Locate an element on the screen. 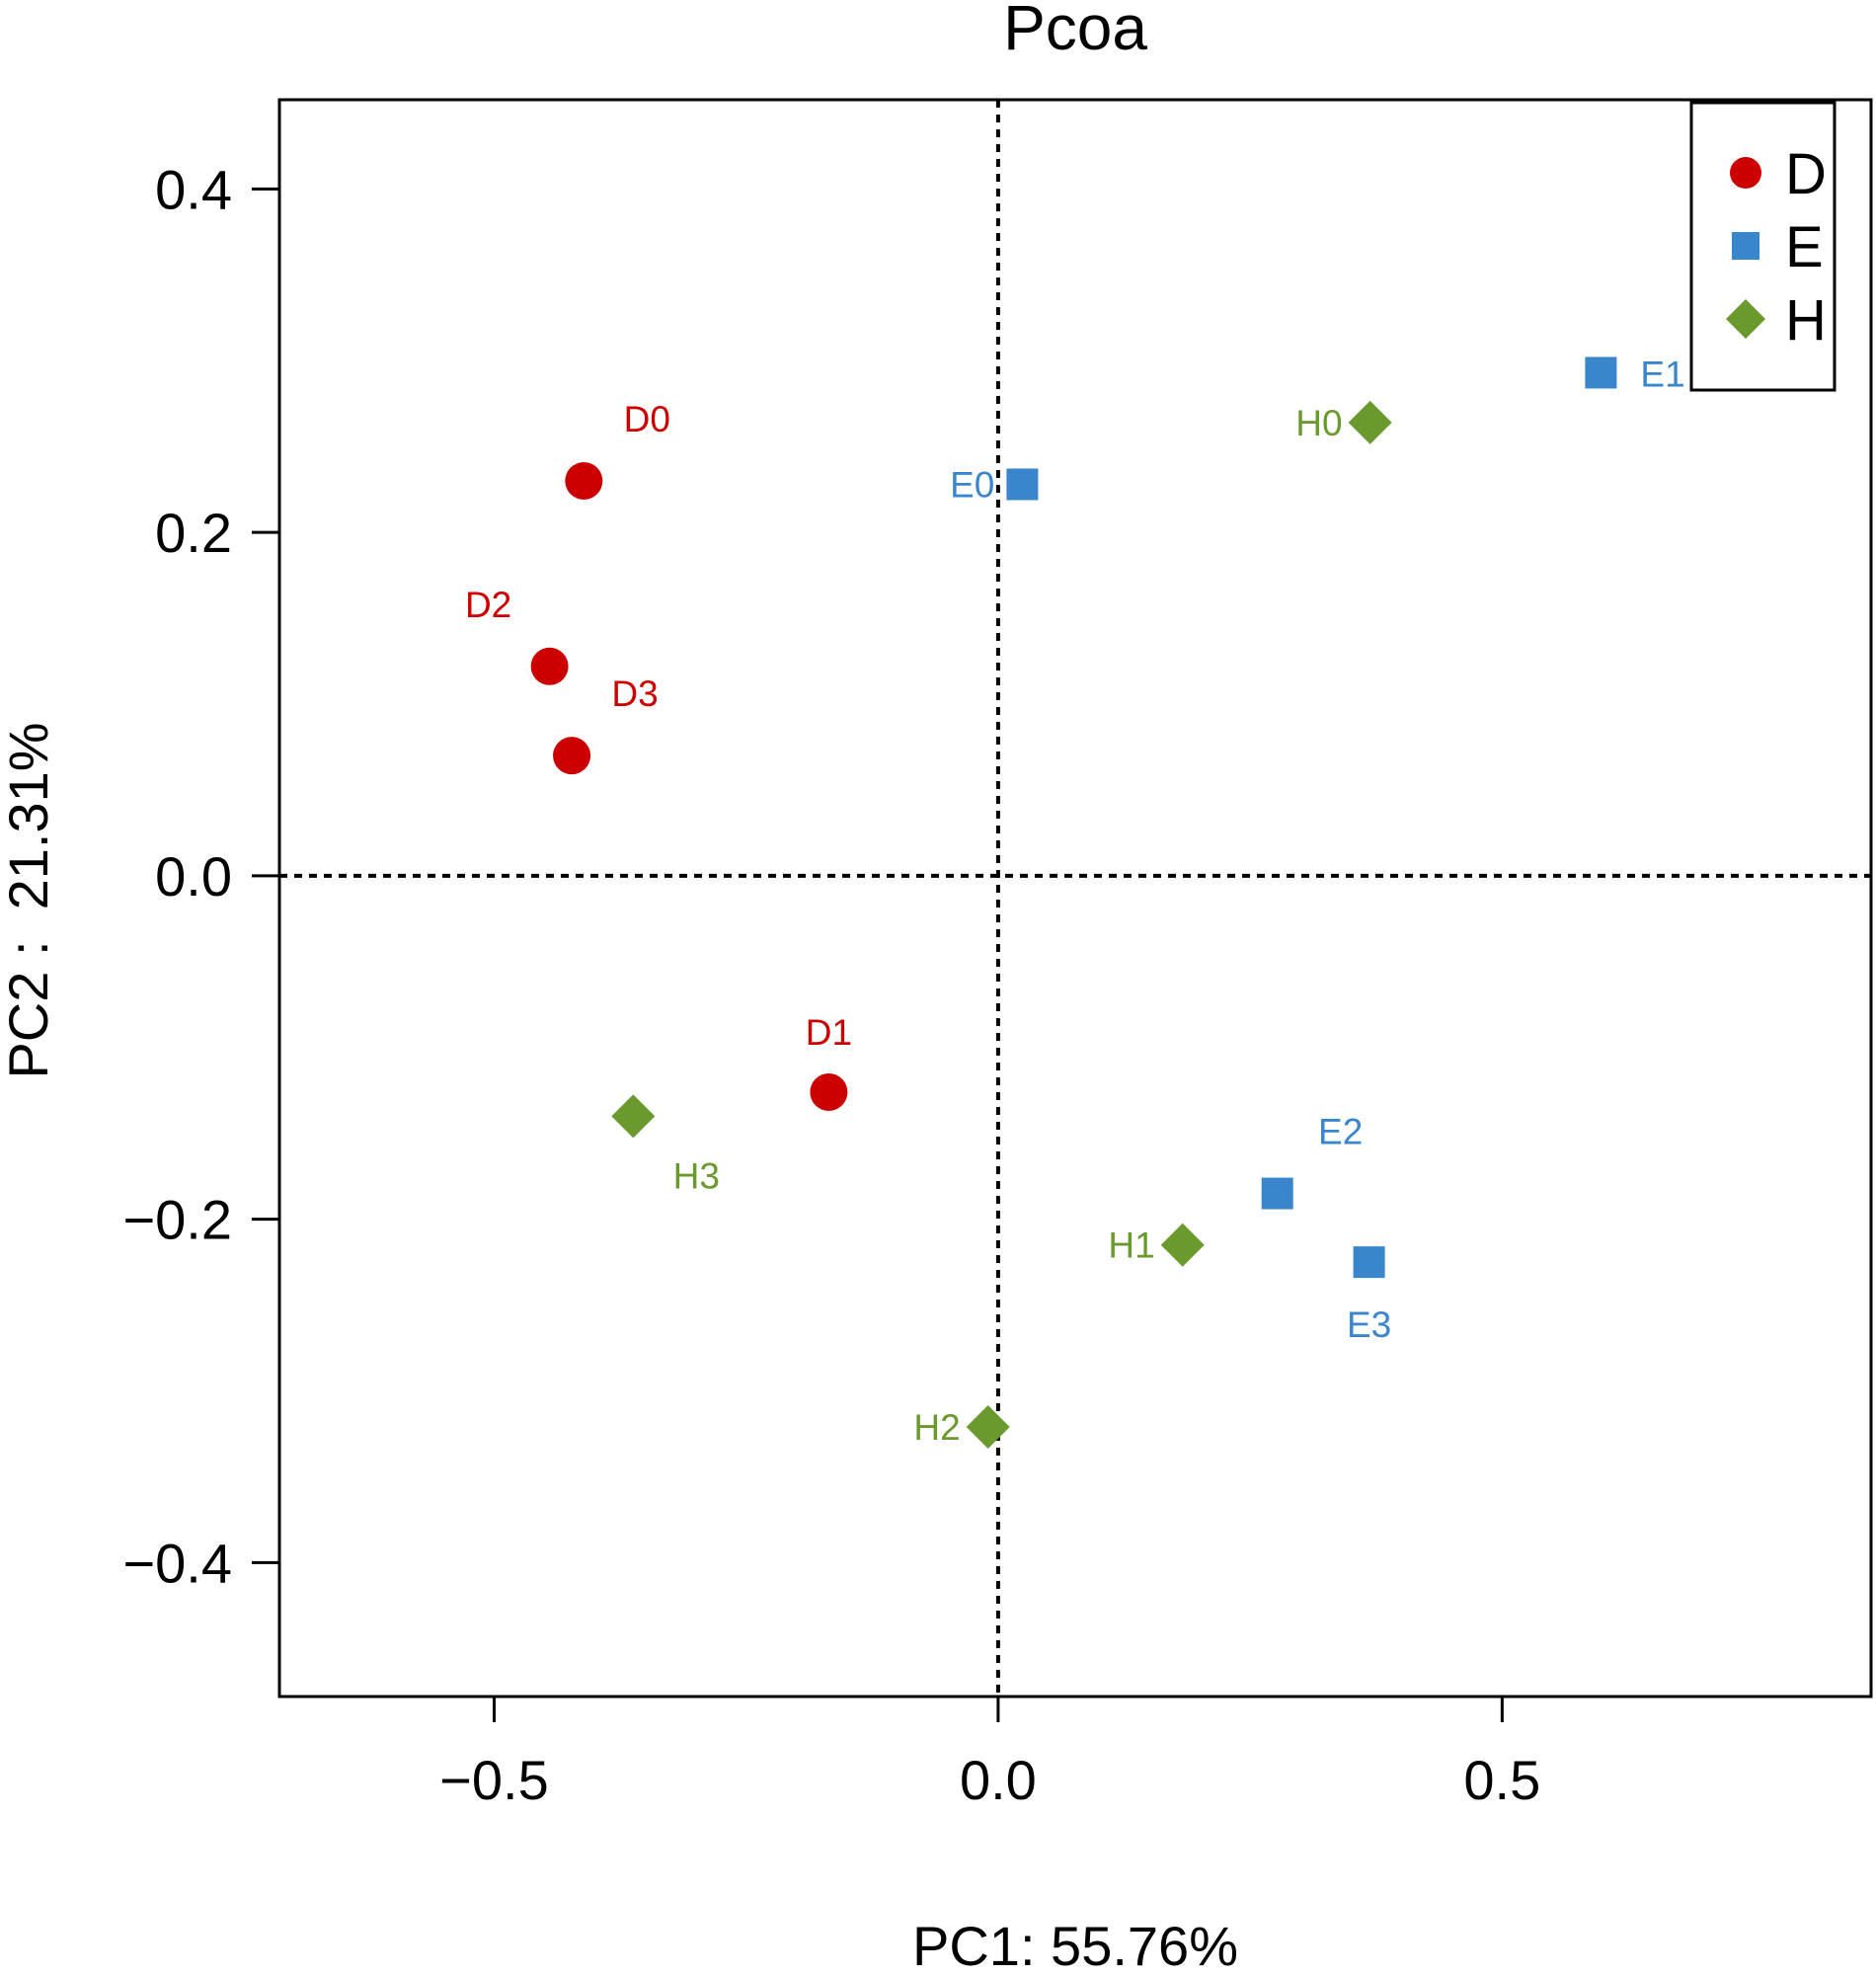  point-label-E3: E3 is located at coordinates (1369, 1324).